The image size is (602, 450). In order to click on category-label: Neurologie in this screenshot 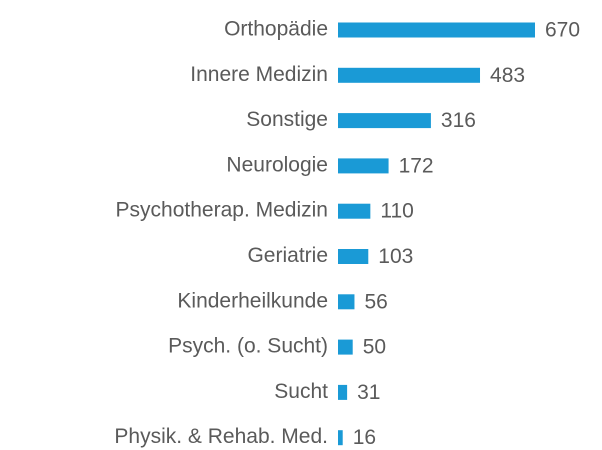, I will do `click(277, 164)`.